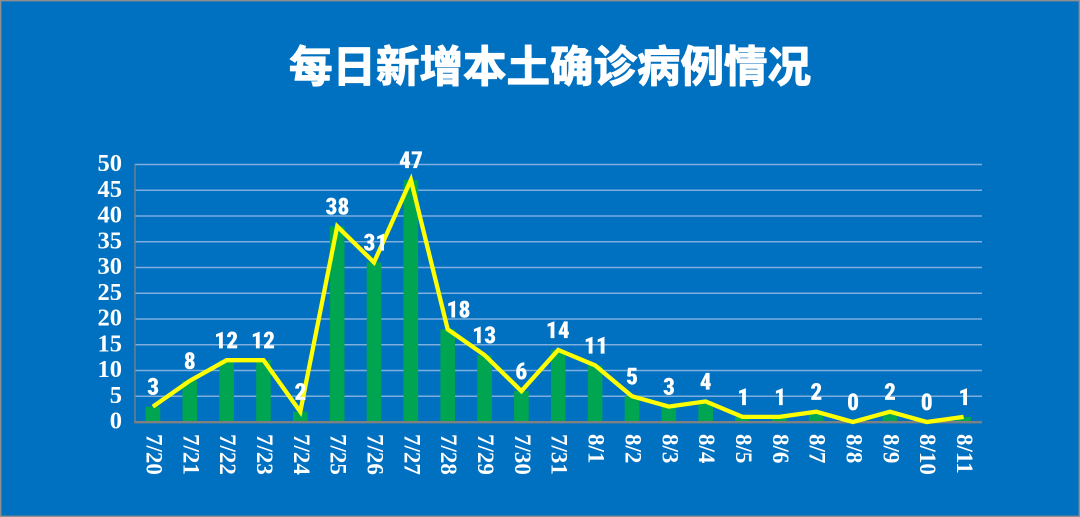 Image resolution: width=1080 pixels, height=517 pixels. What do you see at coordinates (522, 454) in the screenshot?
I see `svg-text: 7/30` at bounding box center [522, 454].